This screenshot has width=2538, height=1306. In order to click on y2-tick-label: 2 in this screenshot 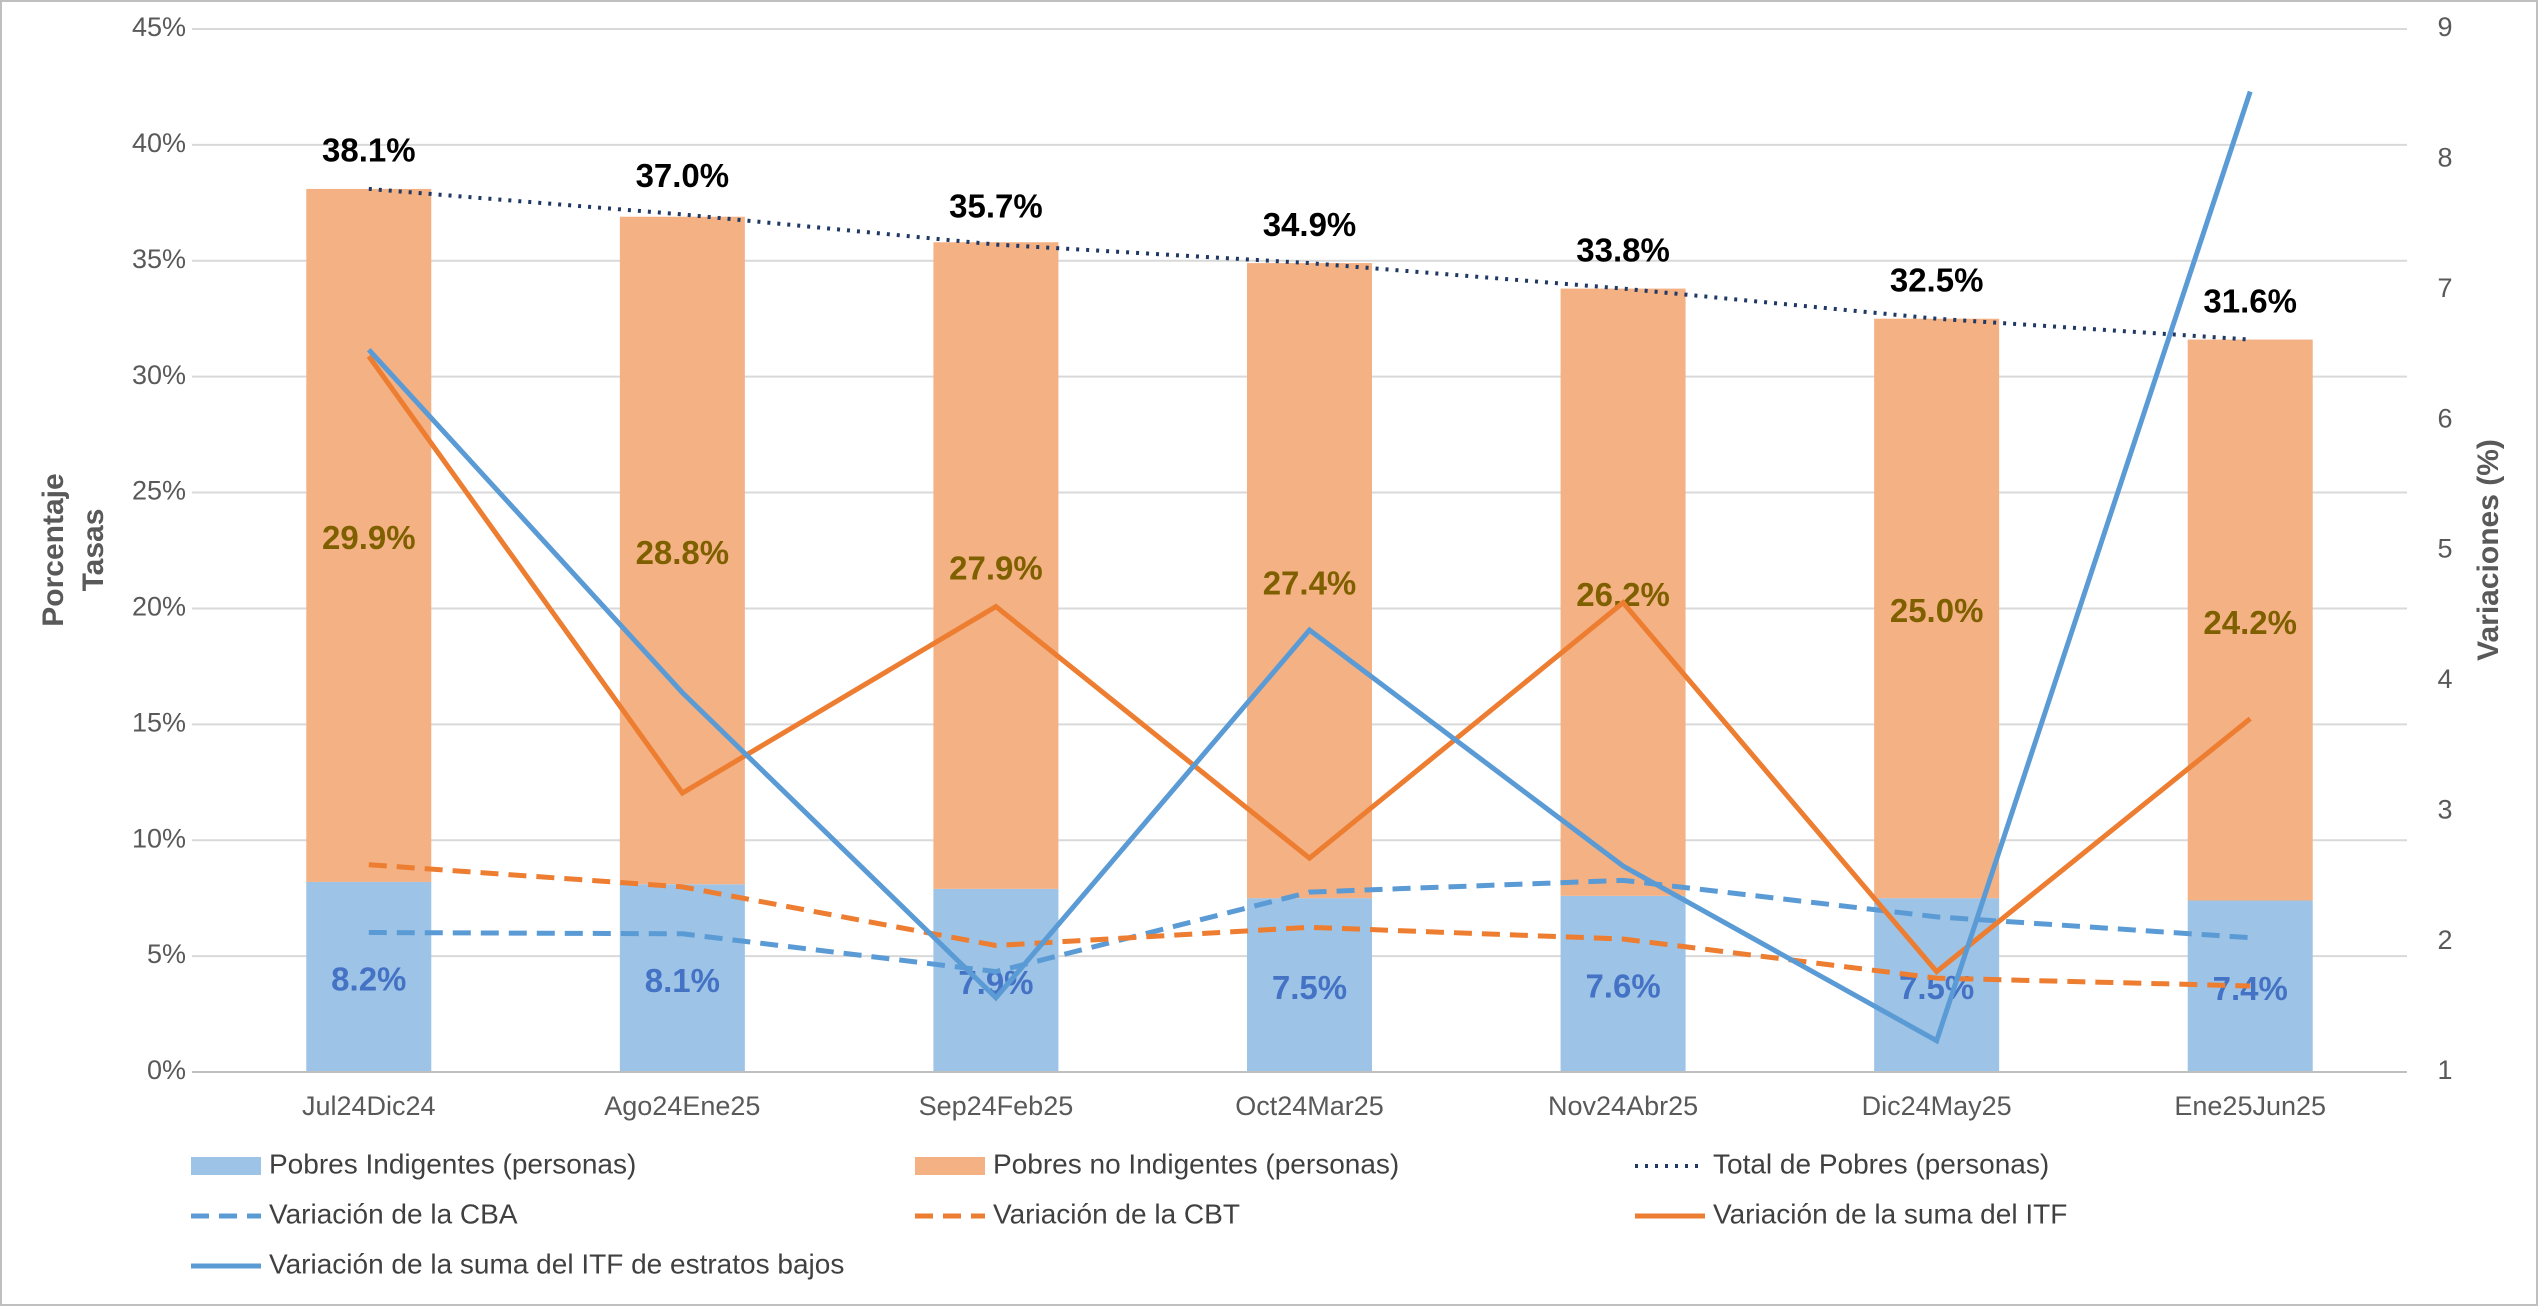, I will do `click(2444, 940)`.